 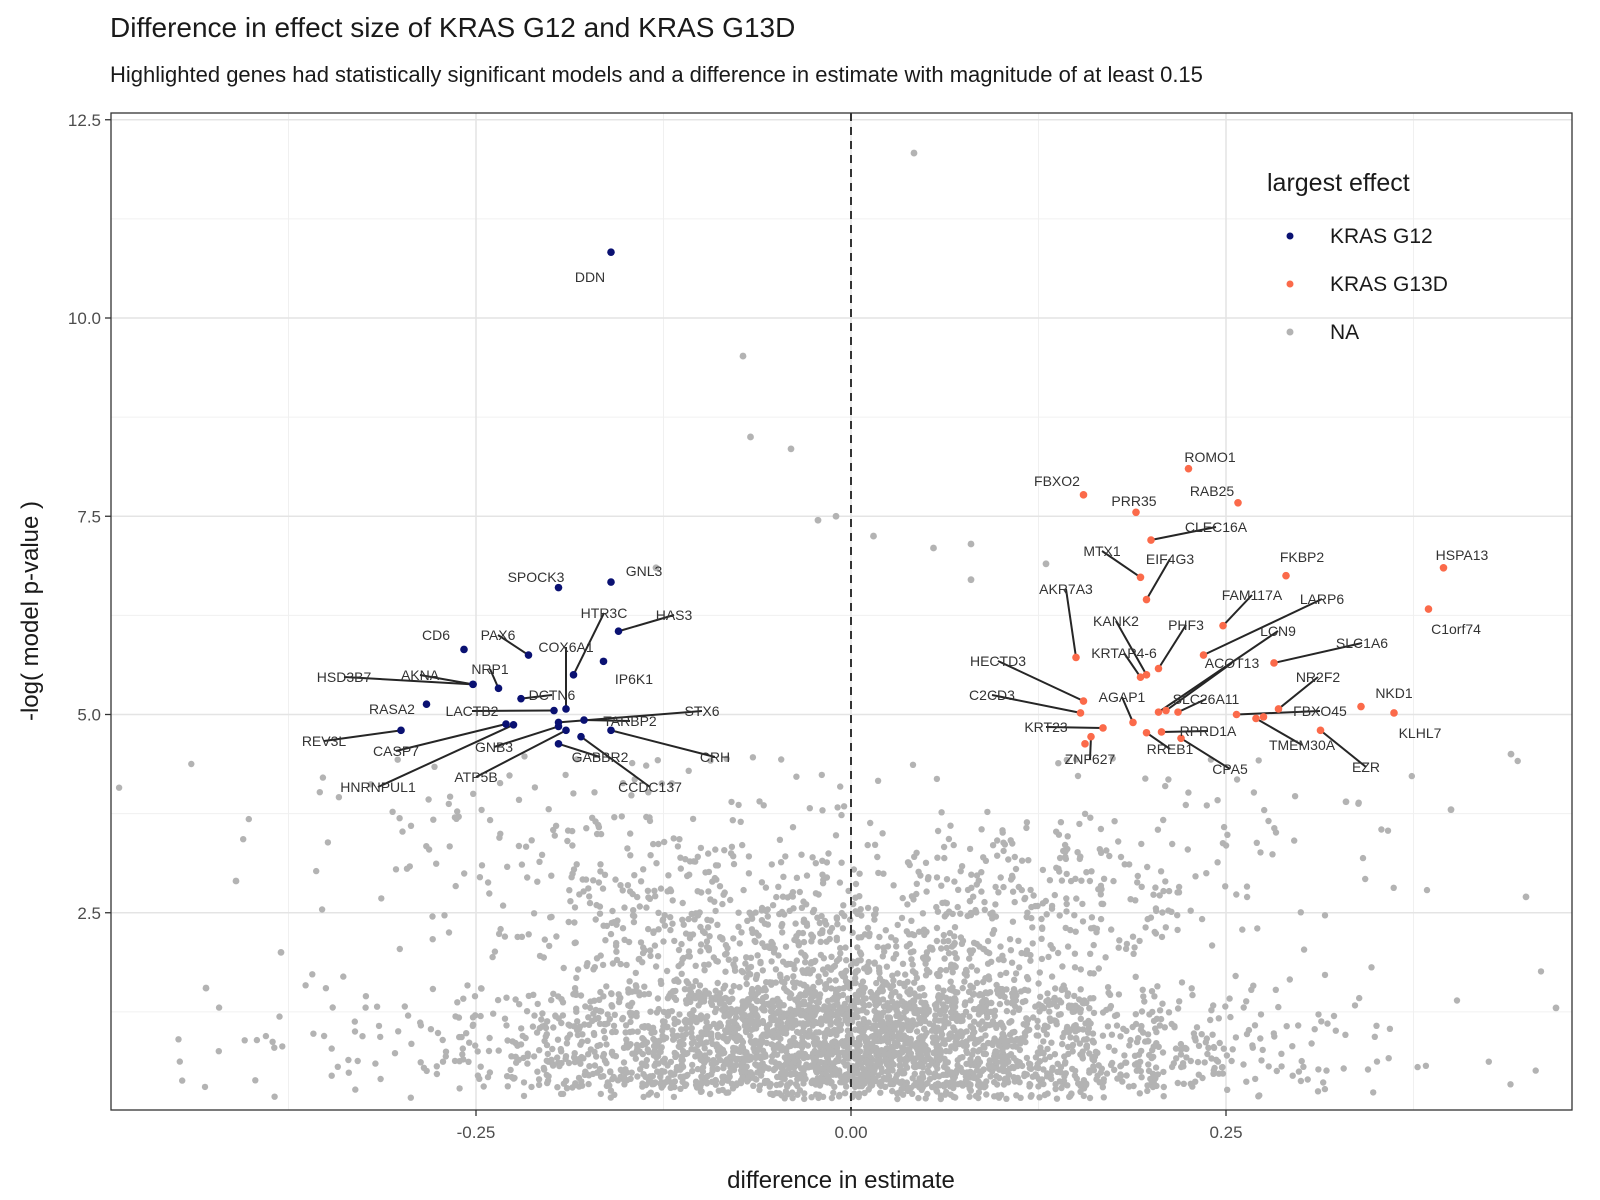 What do you see at coordinates (850, 1132) in the screenshot?
I see `x-tick-label: 0.00` at bounding box center [850, 1132].